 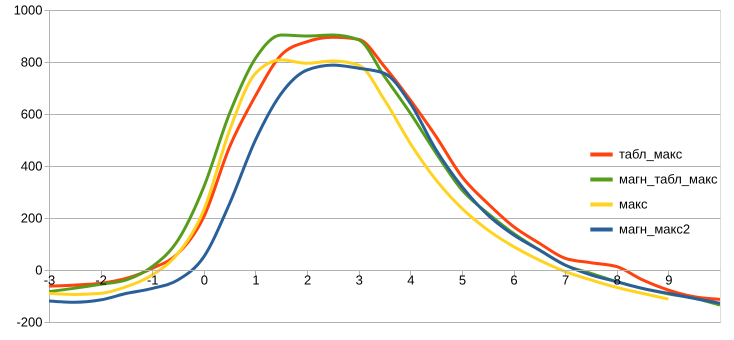 I want to click on y-tick-label: 400, so click(x=31, y=166).